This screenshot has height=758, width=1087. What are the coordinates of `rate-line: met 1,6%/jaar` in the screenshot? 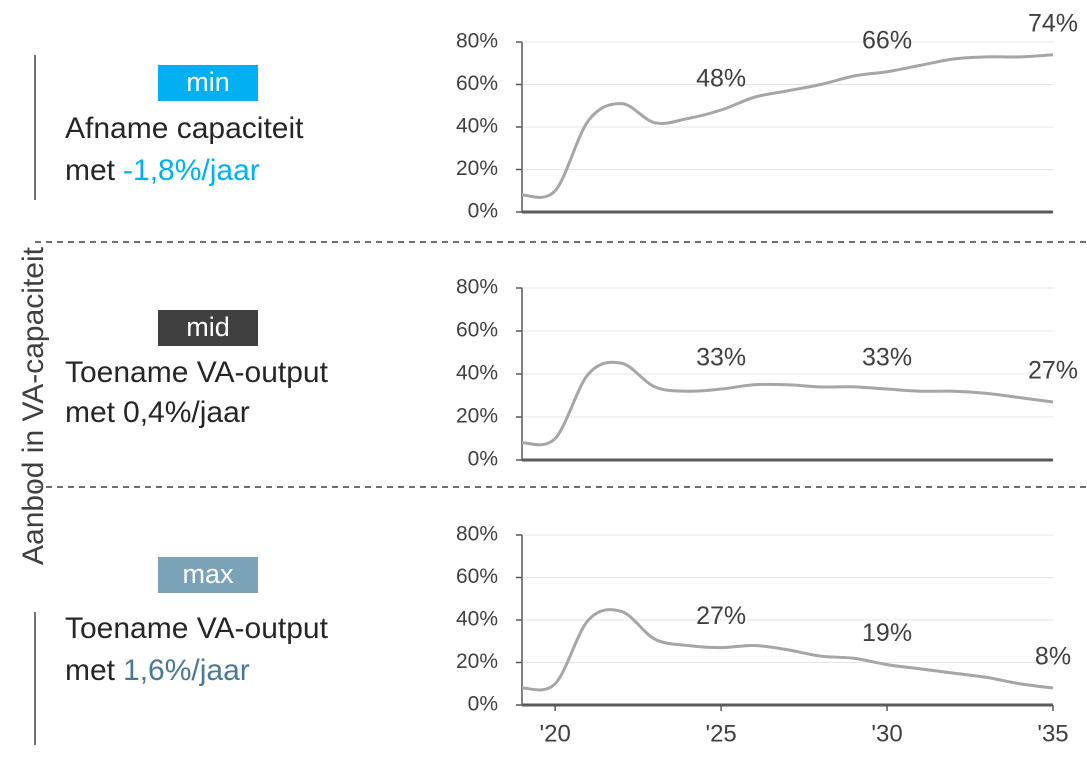 It's located at (157, 670).